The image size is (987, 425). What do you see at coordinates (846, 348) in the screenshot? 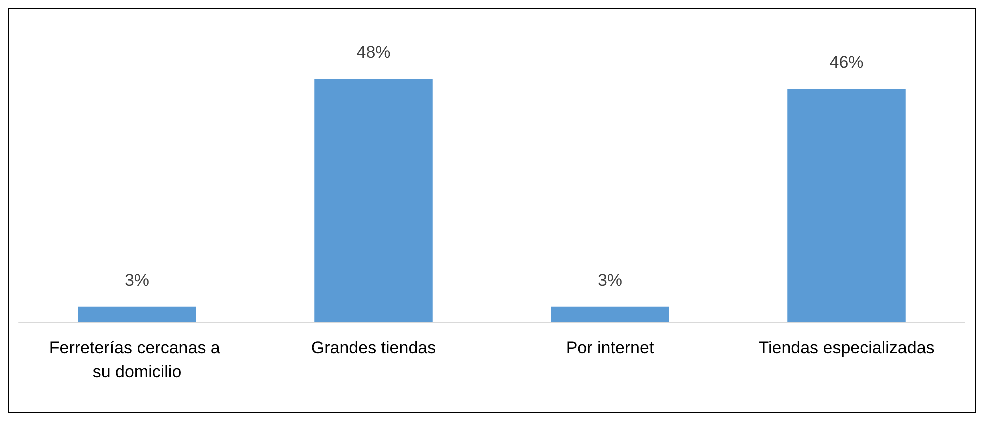
I see `x-tick-label: Tiendas especializadas` at bounding box center [846, 348].